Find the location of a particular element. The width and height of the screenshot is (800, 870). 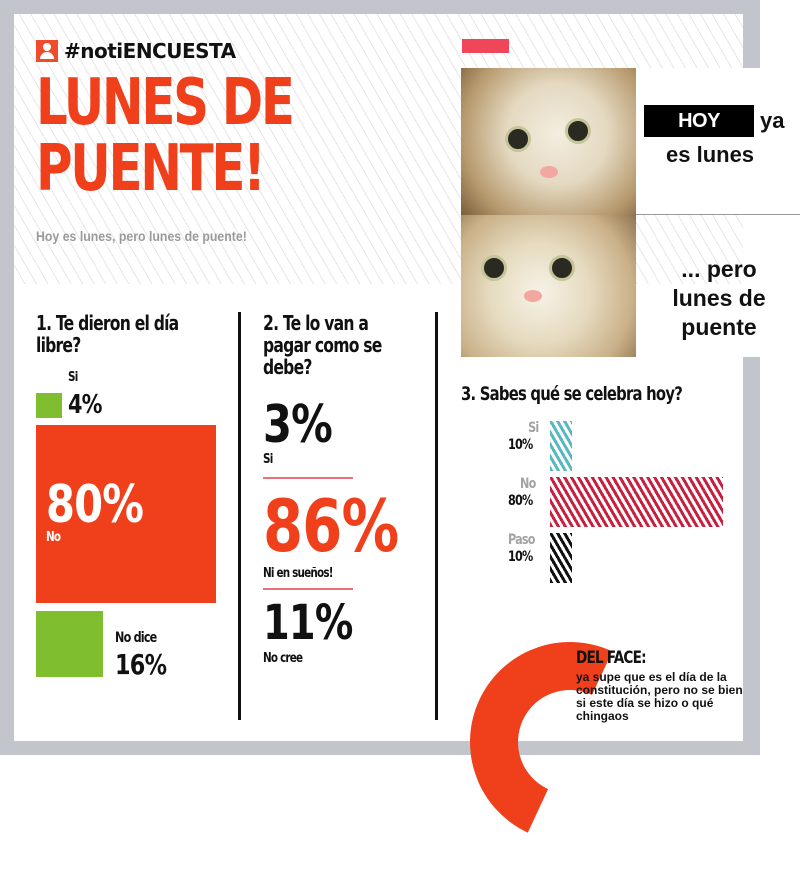

q3-si-bar is located at coordinates (561, 446).